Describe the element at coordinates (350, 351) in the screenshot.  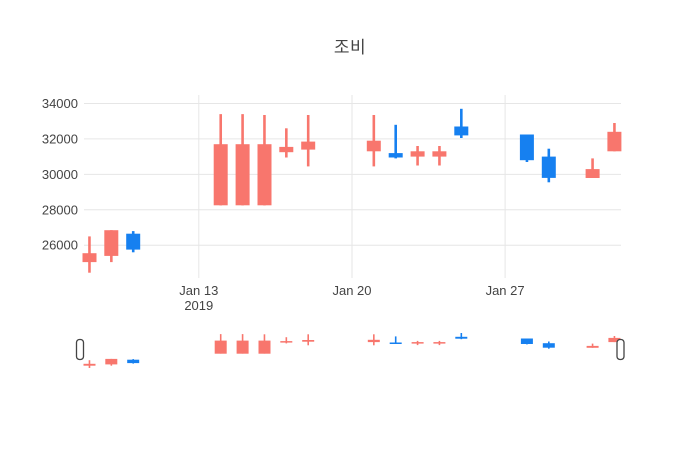
I see `rangeslider` at that location.